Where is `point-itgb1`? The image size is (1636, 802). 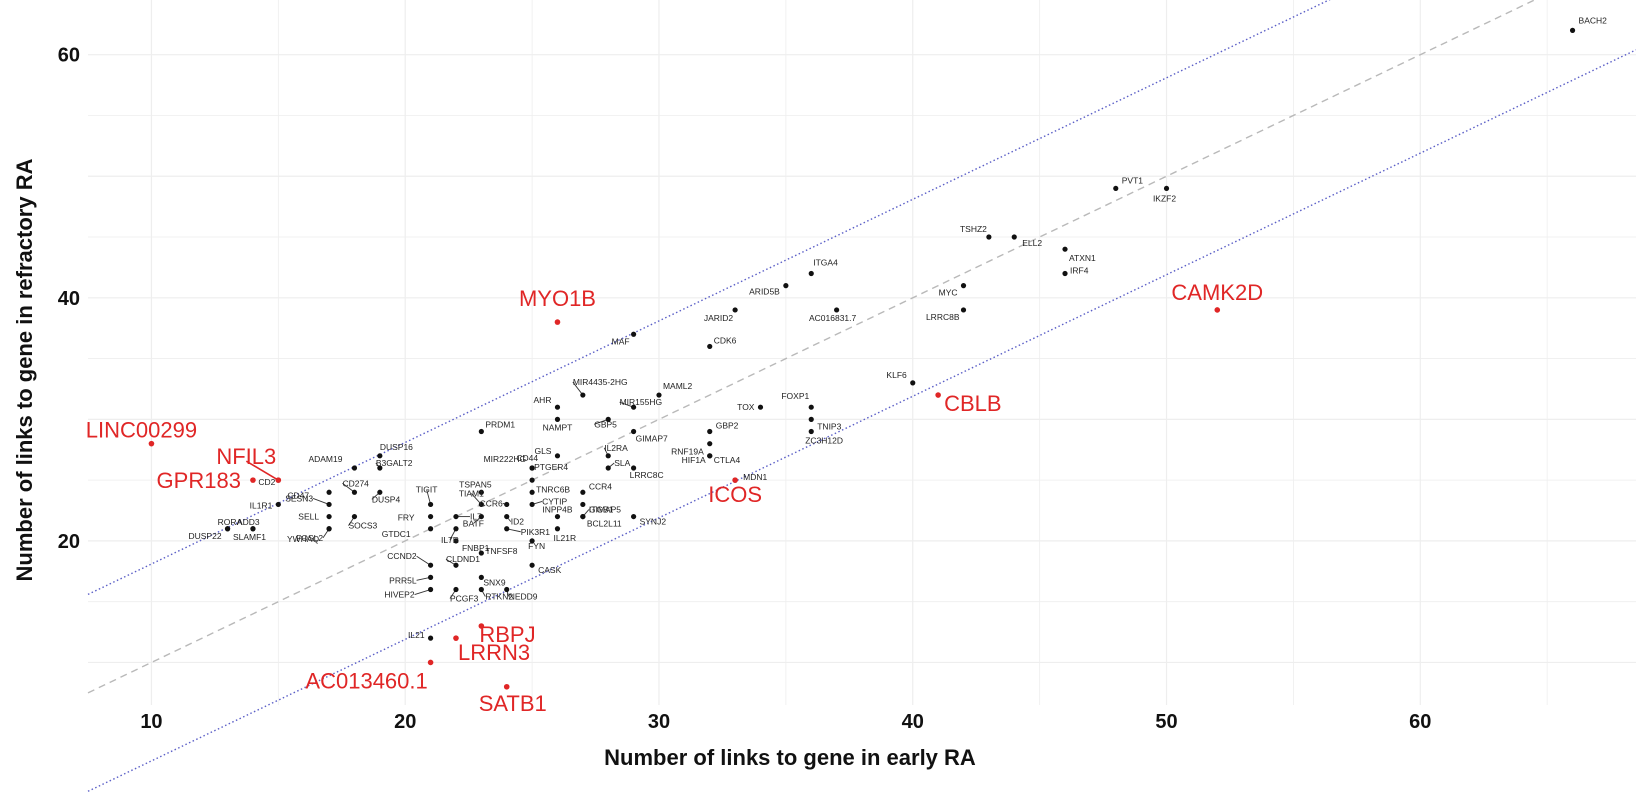 point-itgb1 is located at coordinates (583, 504).